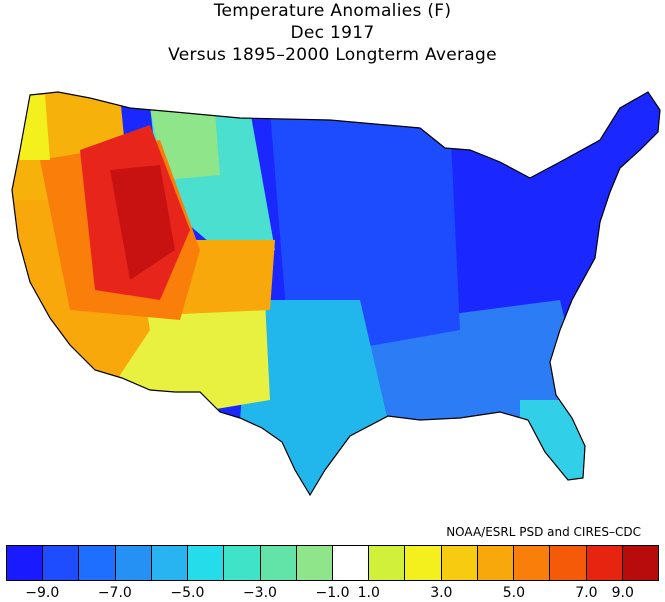 Image resolution: width=665 pixels, height=602 pixels. I want to click on legend-tick-label: 1.0, so click(368, 593).